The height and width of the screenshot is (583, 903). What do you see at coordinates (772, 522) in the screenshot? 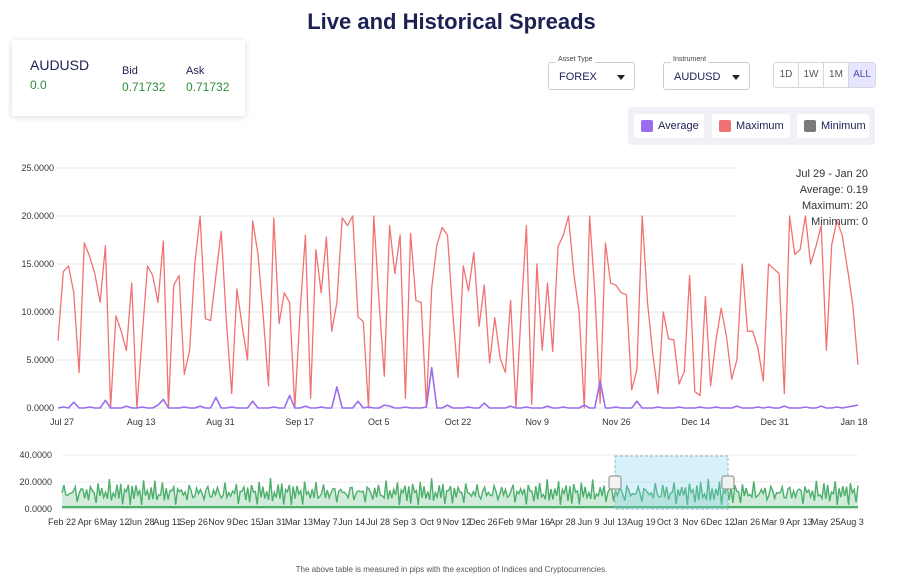
I see `navigator-x-tick-label: Mar 9` at bounding box center [772, 522].